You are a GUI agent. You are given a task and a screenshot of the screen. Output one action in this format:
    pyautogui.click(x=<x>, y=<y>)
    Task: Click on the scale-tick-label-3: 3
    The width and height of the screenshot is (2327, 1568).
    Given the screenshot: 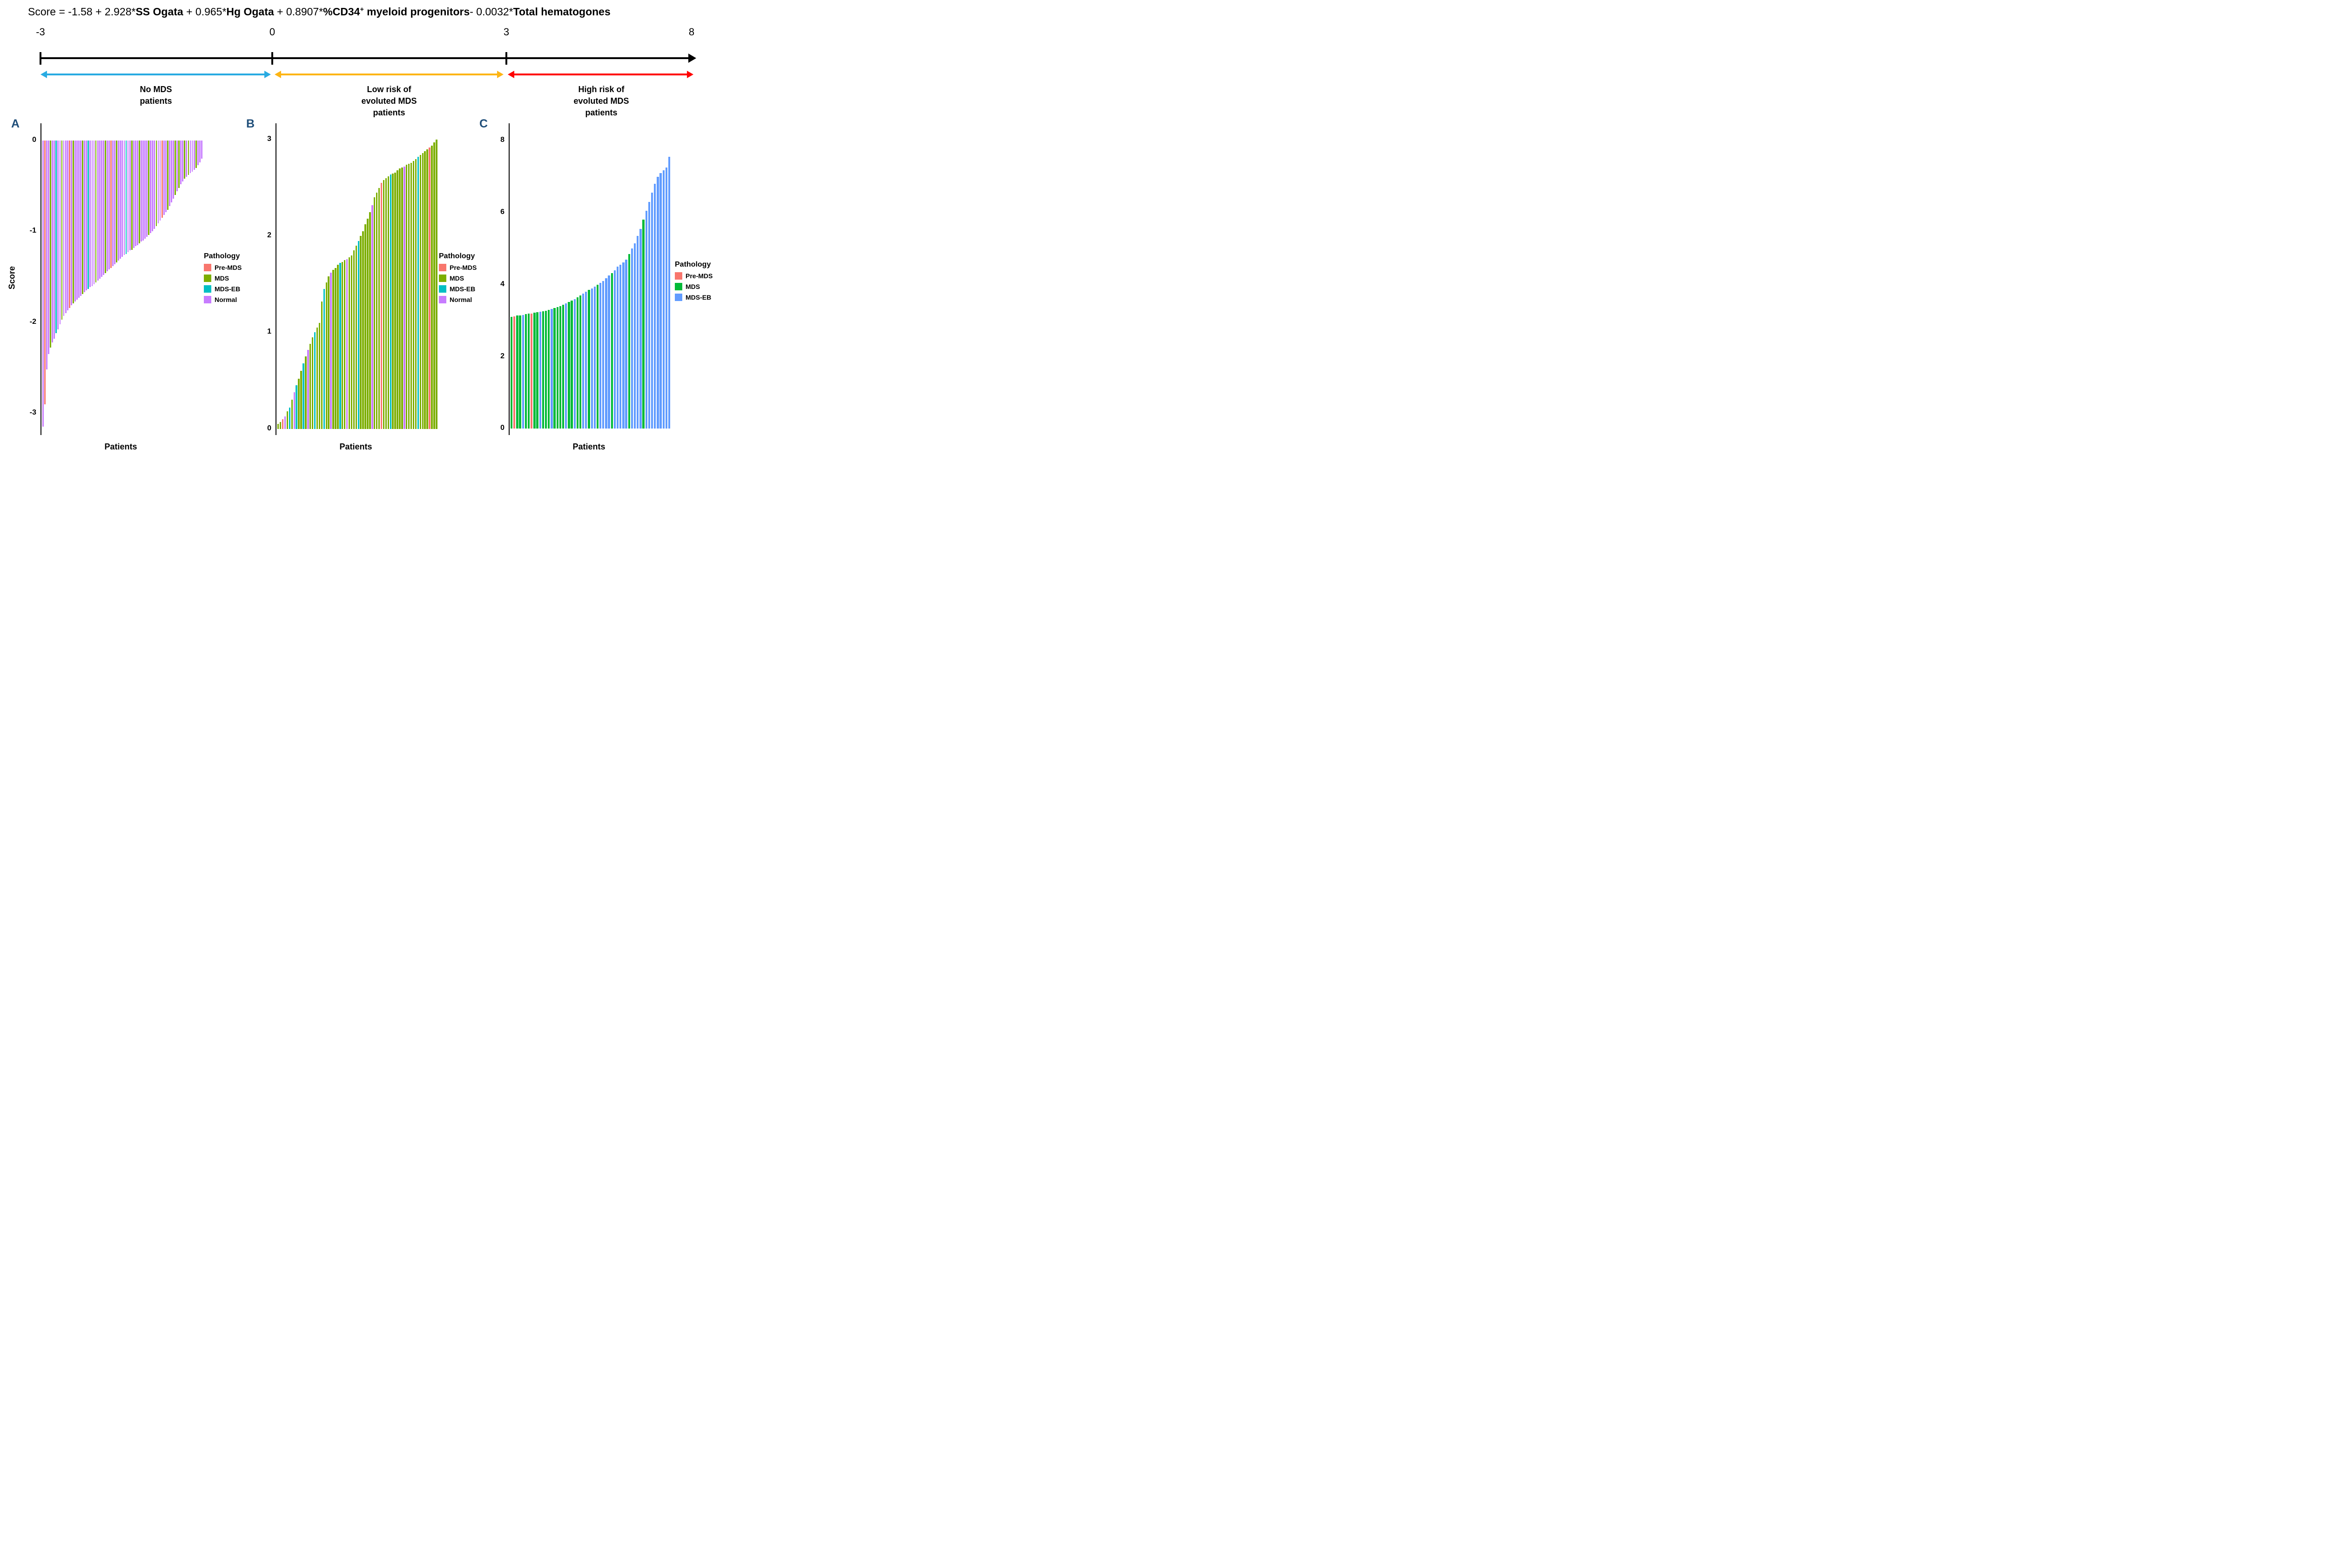 What is the action you would take?
    pyautogui.click(x=506, y=32)
    